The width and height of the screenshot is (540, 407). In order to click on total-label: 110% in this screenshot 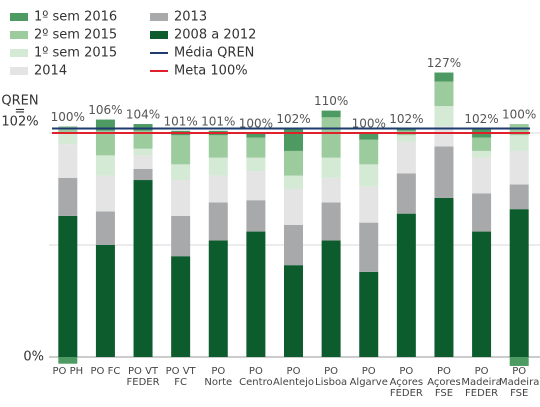, I will do `click(331, 101)`.